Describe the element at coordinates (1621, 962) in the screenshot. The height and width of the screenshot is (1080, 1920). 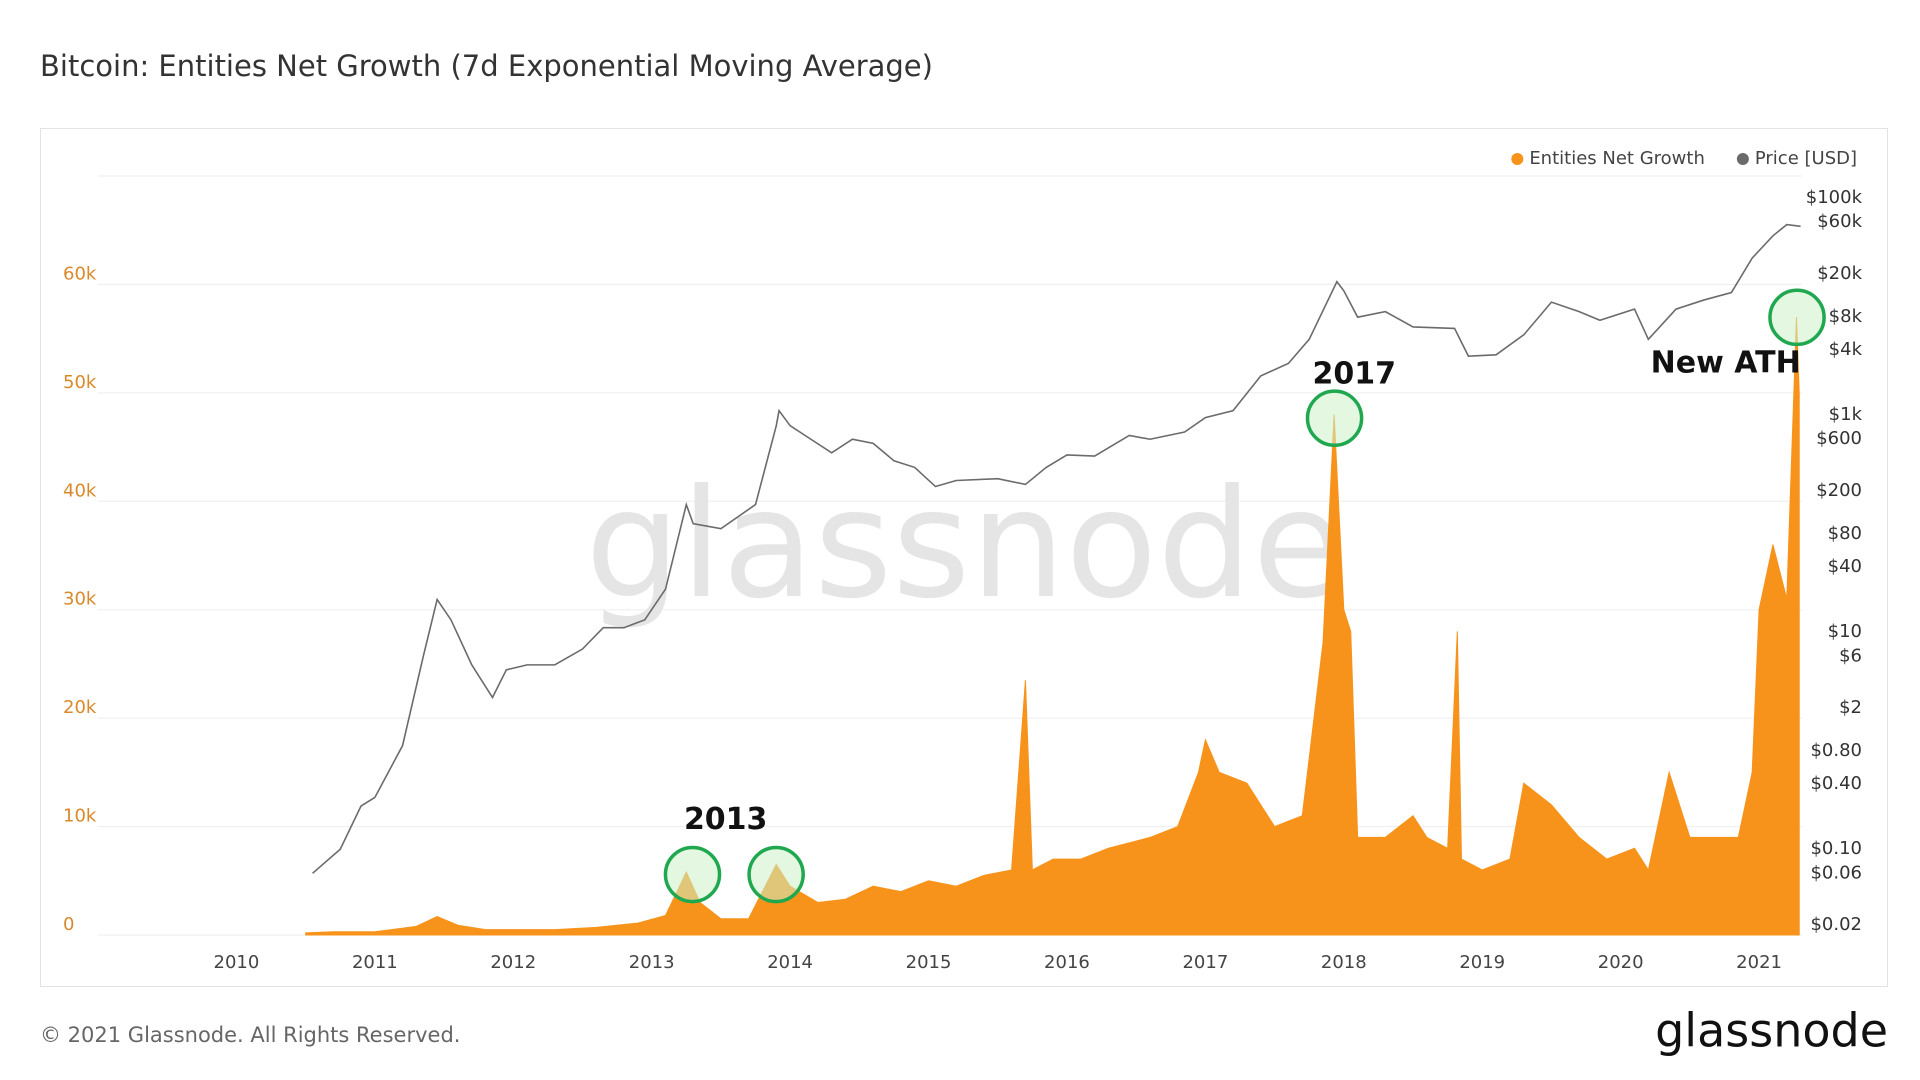
I see `x-tick-label: 2020` at that location.